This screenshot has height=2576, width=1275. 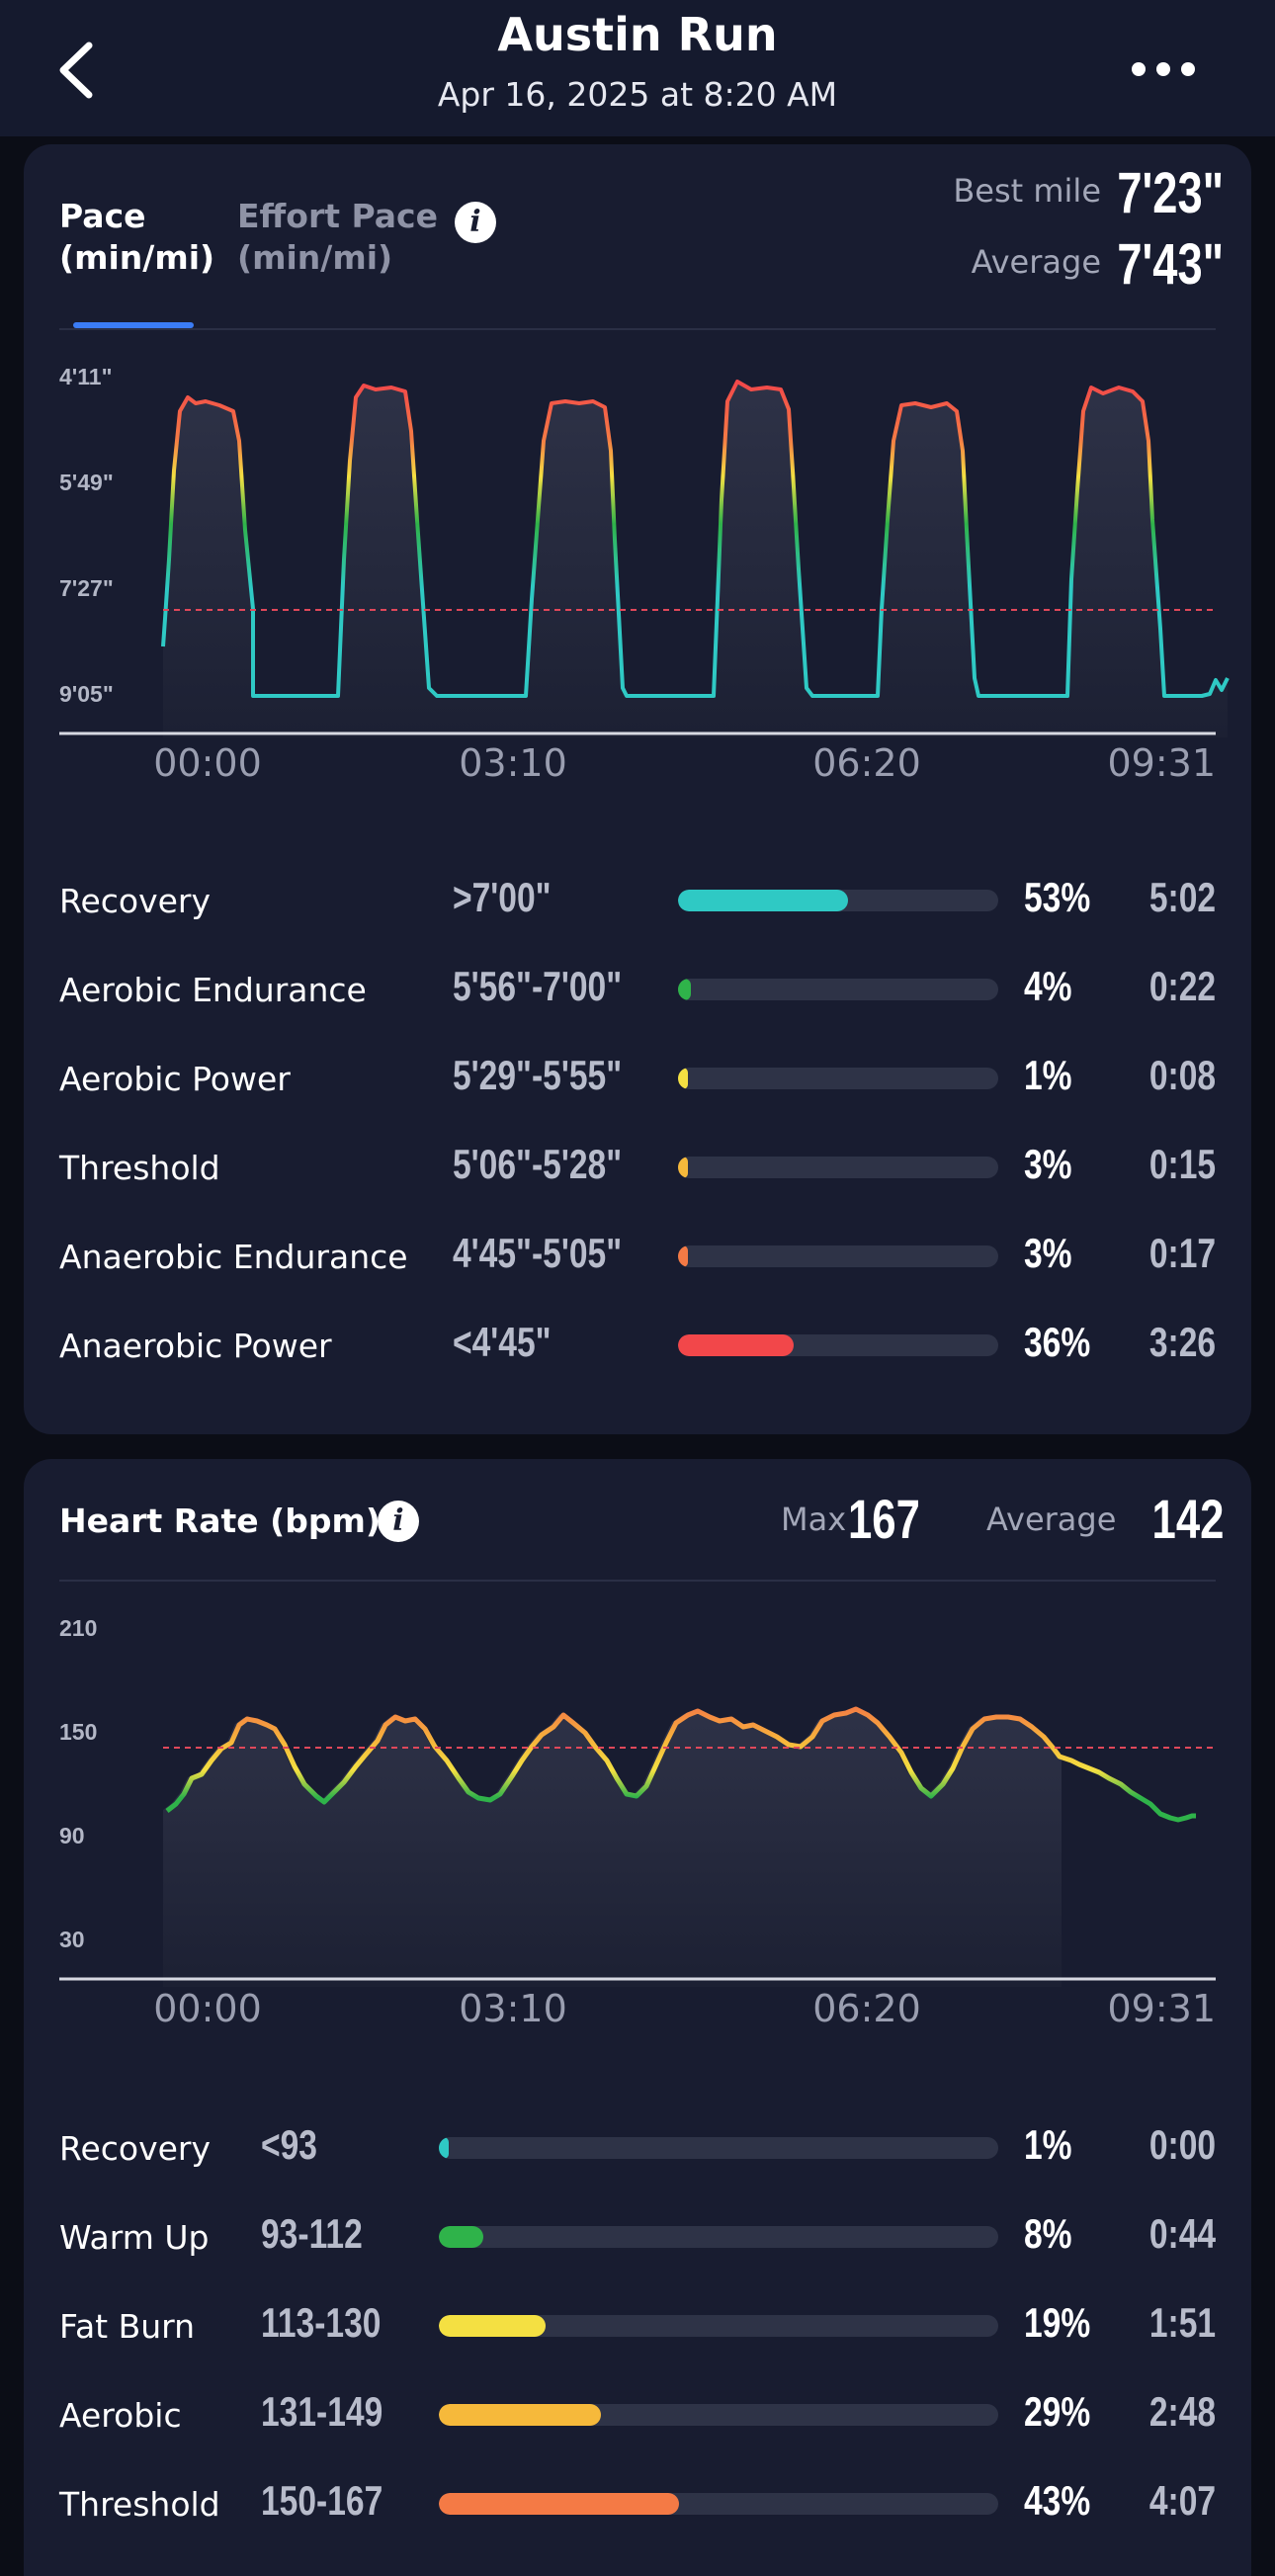 What do you see at coordinates (195, 1346) in the screenshot?
I see `zone-name: Anaerobic Power` at bounding box center [195, 1346].